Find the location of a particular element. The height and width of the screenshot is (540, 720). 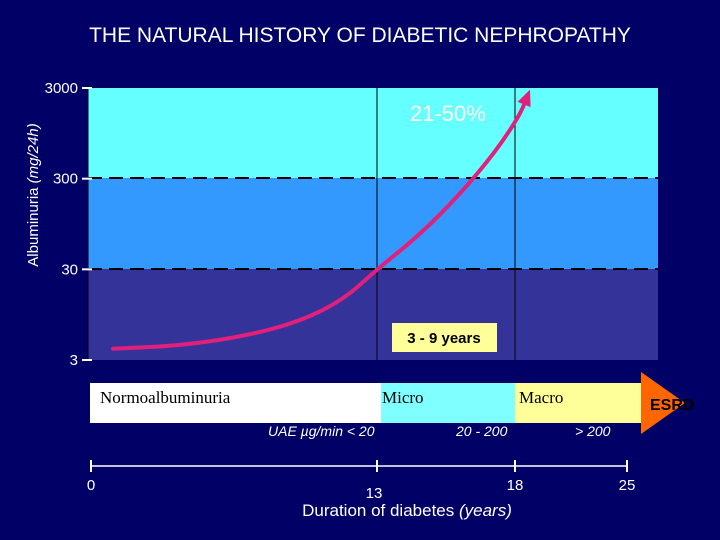

x-axis-label: Duration of diabetes (years) is located at coordinates (407, 510).